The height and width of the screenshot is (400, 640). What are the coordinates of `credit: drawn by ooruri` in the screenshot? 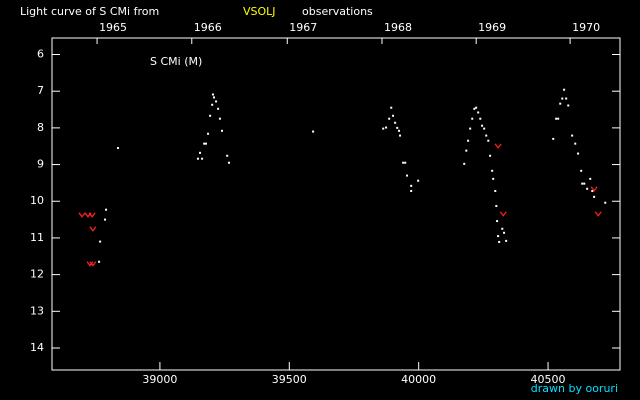 It's located at (574, 388).